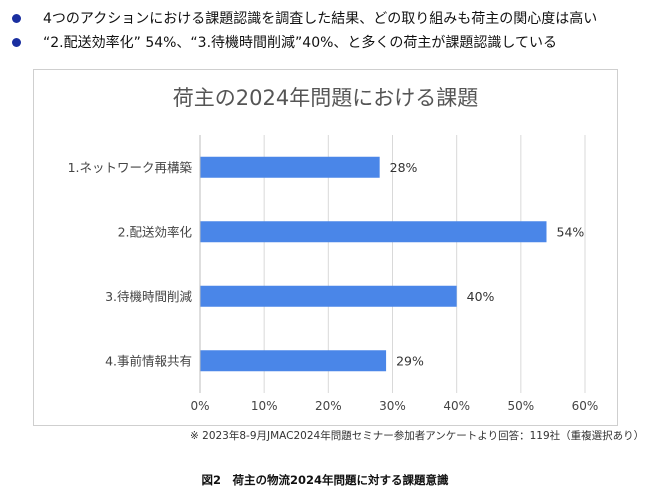  I want to click on bullet-text: 4つのアクションにおける課題認識を調査した結果、どの取り組みも荷主の関心度は高い, so click(320, 19).